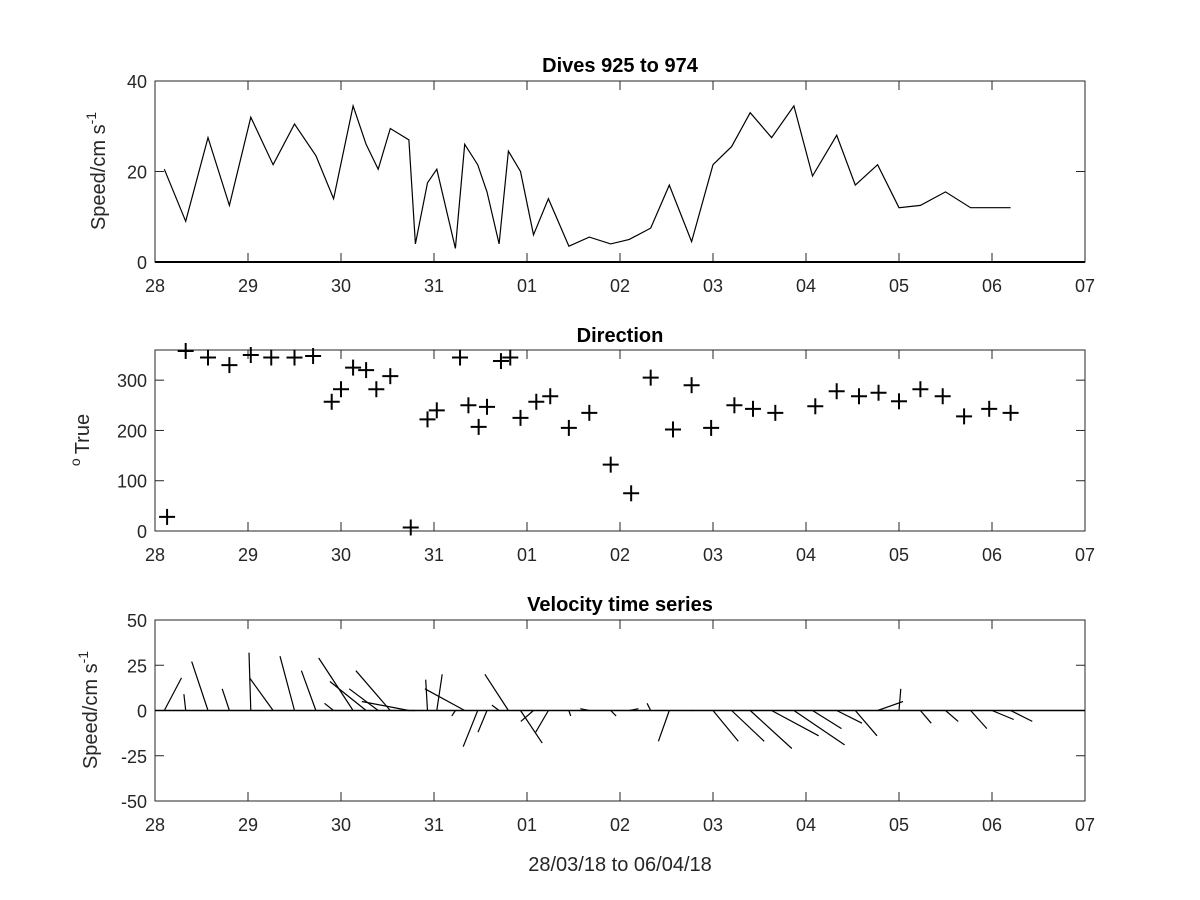 The width and height of the screenshot is (1200, 900). What do you see at coordinates (341, 825) in the screenshot?
I see `panel2-xtick-label: 30` at bounding box center [341, 825].